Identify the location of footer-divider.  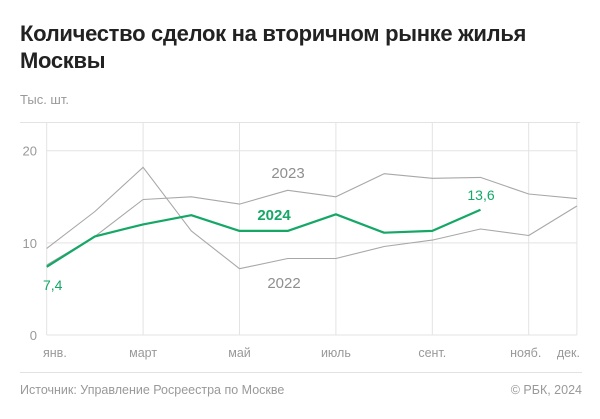
(301, 372).